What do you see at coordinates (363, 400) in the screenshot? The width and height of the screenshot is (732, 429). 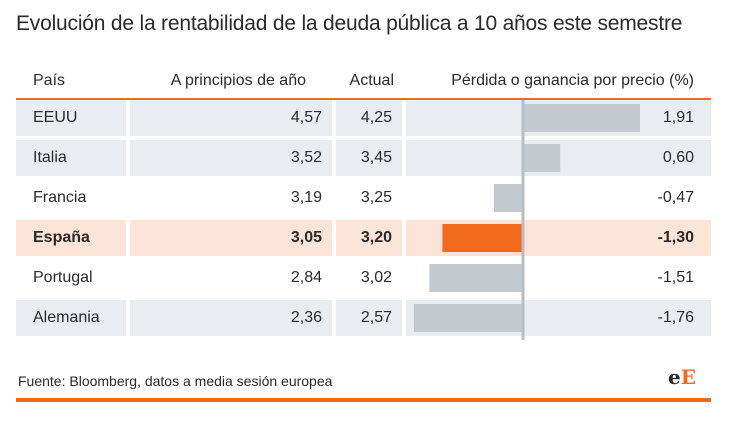 I see `footer-rule` at bounding box center [363, 400].